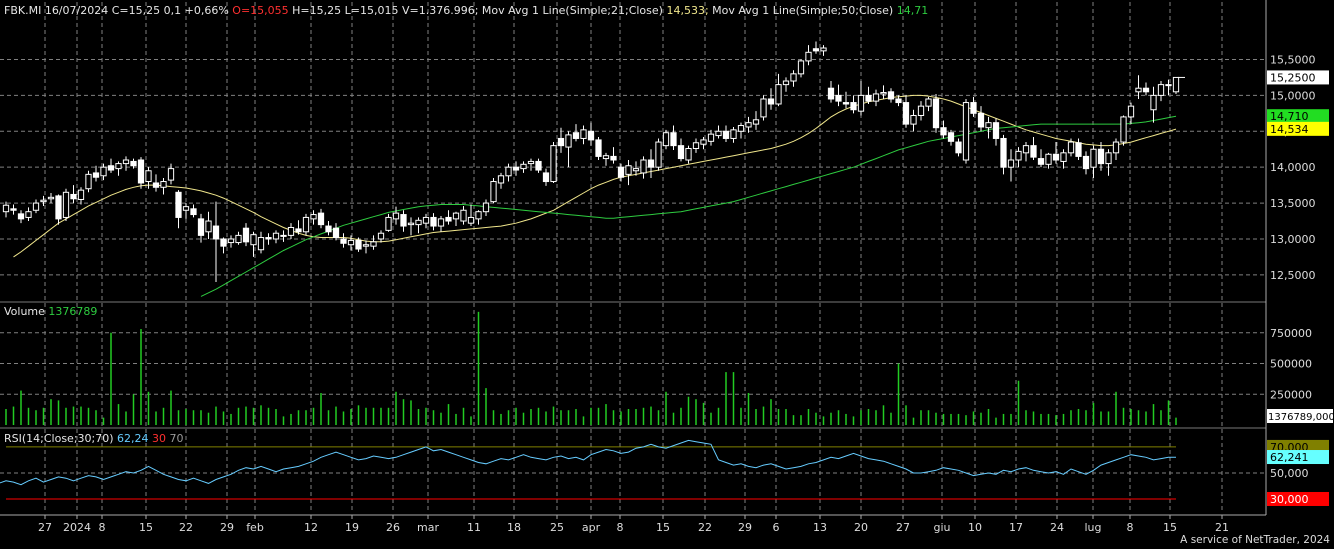  What do you see at coordinates (912, 10) in the screenshot?
I see `ma50-value: 14,71` at bounding box center [912, 10].